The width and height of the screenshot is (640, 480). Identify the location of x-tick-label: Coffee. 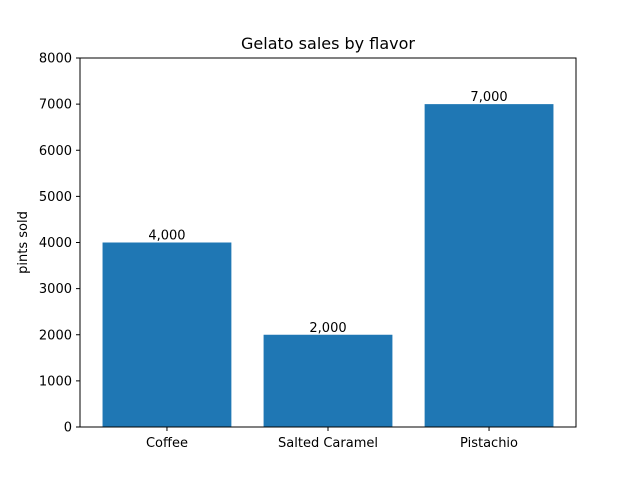
(167, 443).